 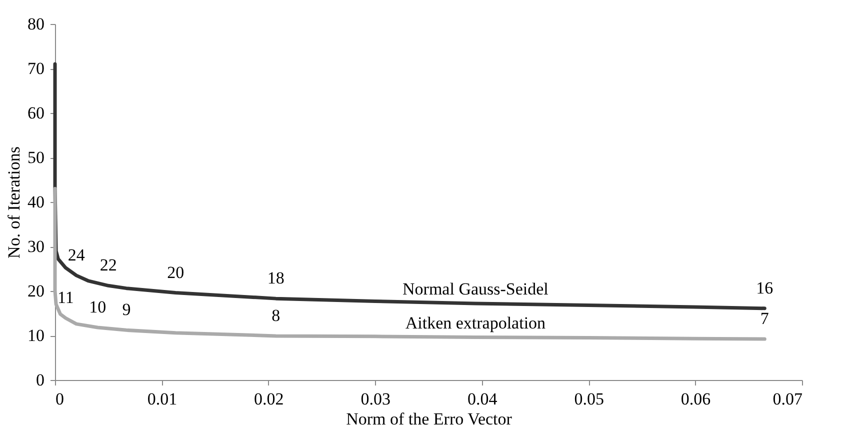 I want to click on x-tick-label: 0.02, so click(x=269, y=399).